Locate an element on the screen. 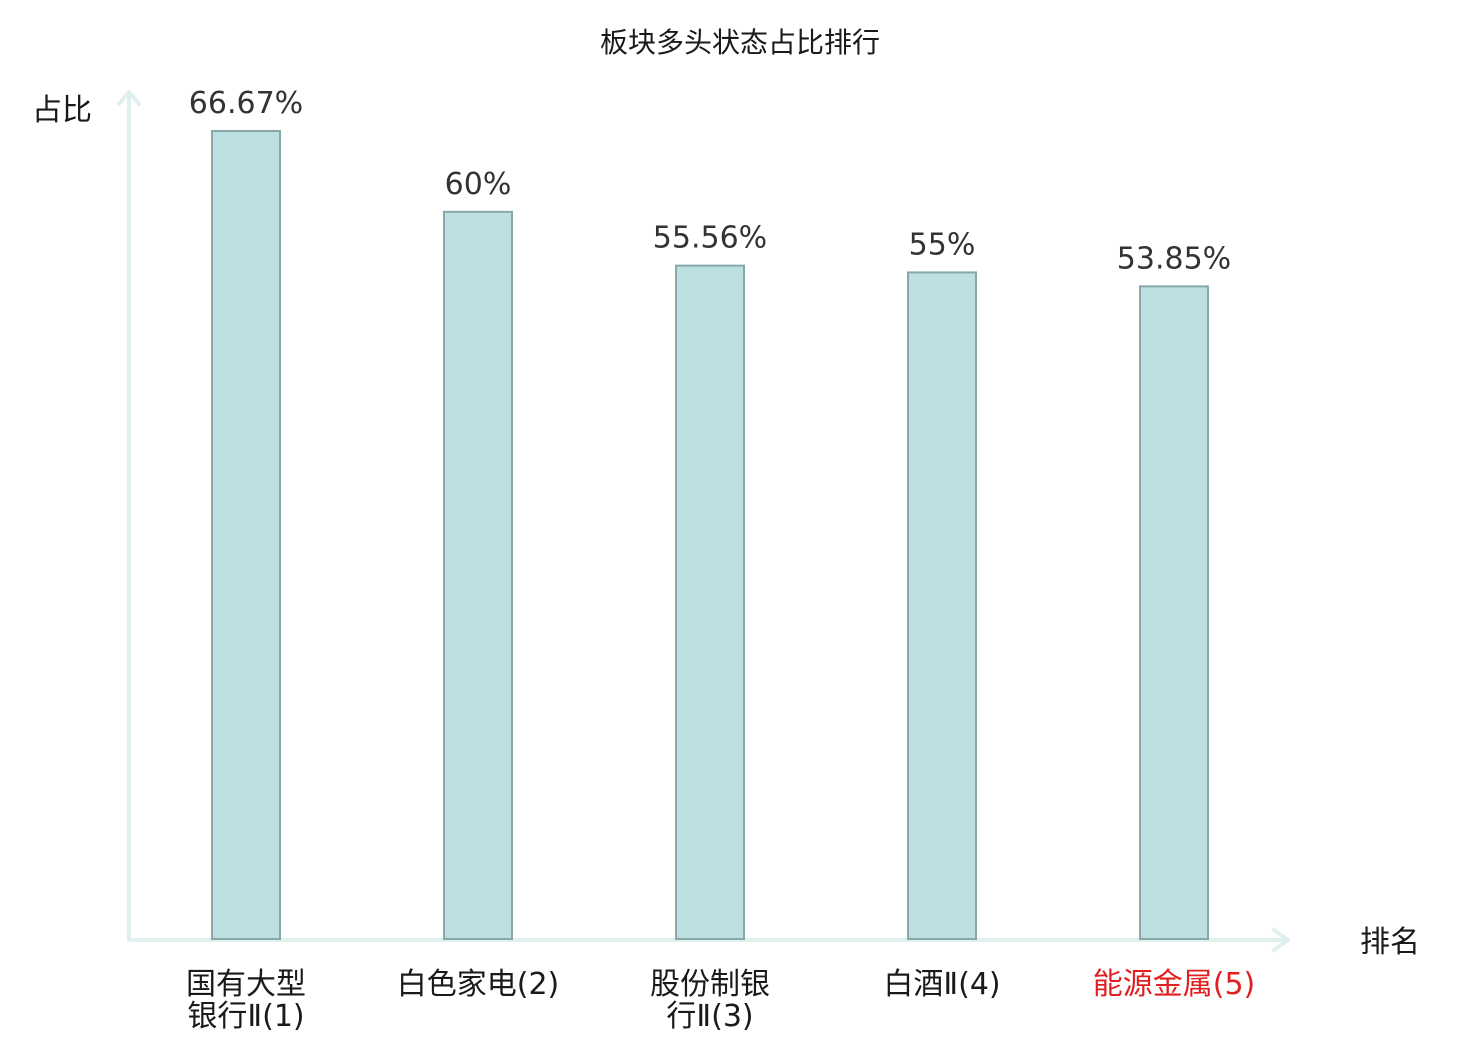 The image size is (1480, 1040). value-label-3: 55.56% is located at coordinates (710, 238).